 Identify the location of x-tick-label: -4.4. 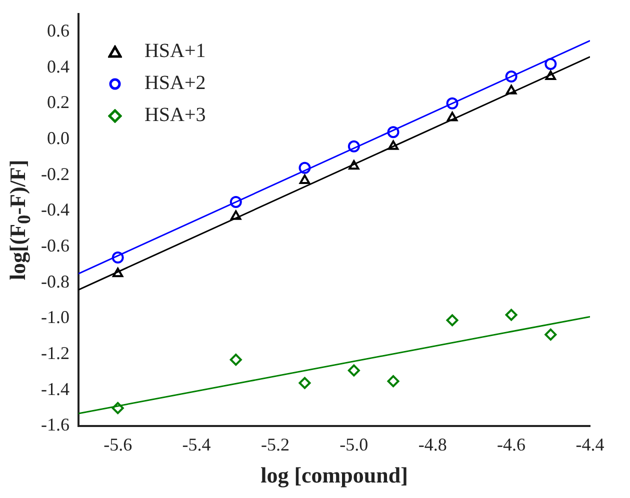
(590, 444).